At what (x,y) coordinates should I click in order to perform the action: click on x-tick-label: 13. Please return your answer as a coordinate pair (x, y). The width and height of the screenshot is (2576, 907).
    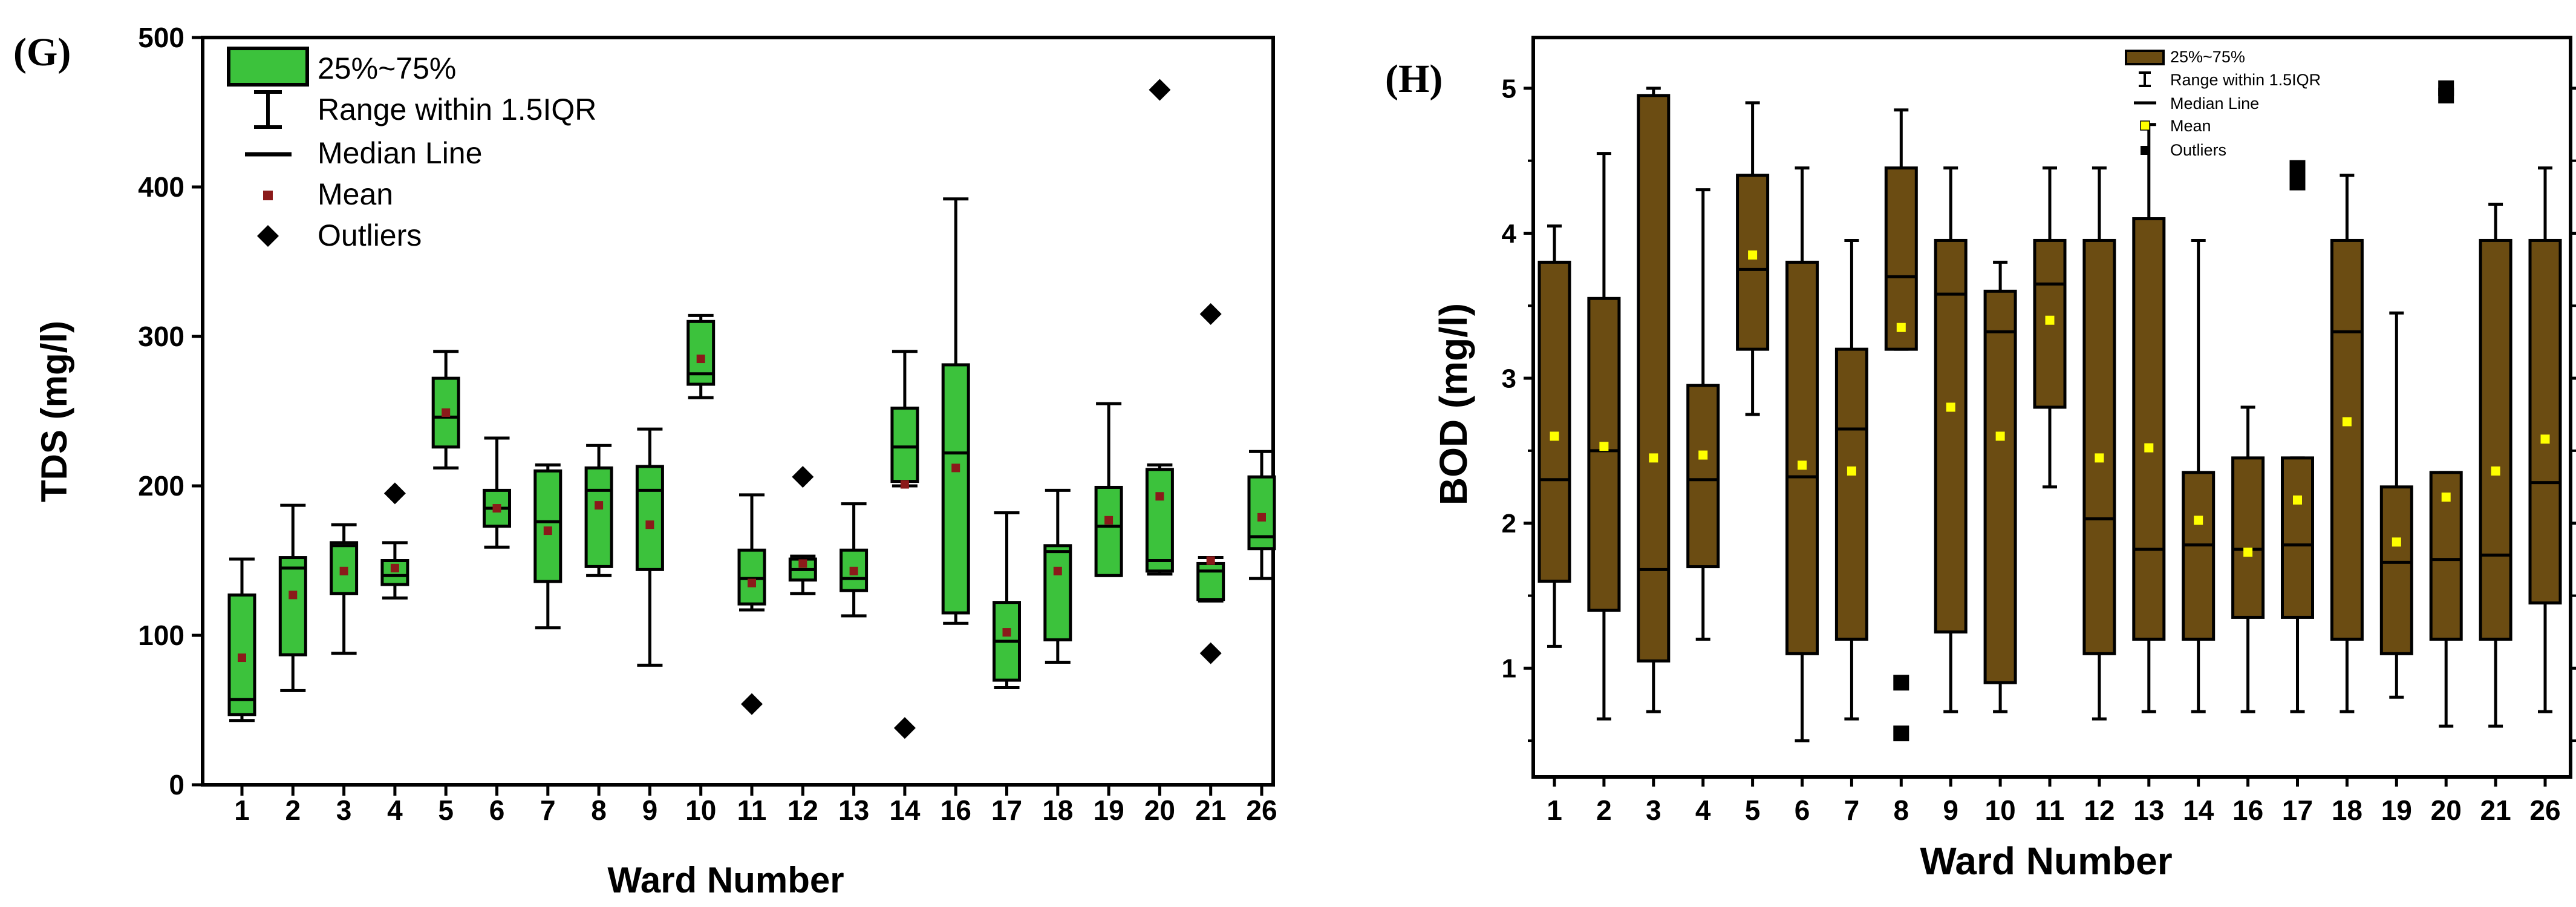
    Looking at the image, I should click on (2148, 810).